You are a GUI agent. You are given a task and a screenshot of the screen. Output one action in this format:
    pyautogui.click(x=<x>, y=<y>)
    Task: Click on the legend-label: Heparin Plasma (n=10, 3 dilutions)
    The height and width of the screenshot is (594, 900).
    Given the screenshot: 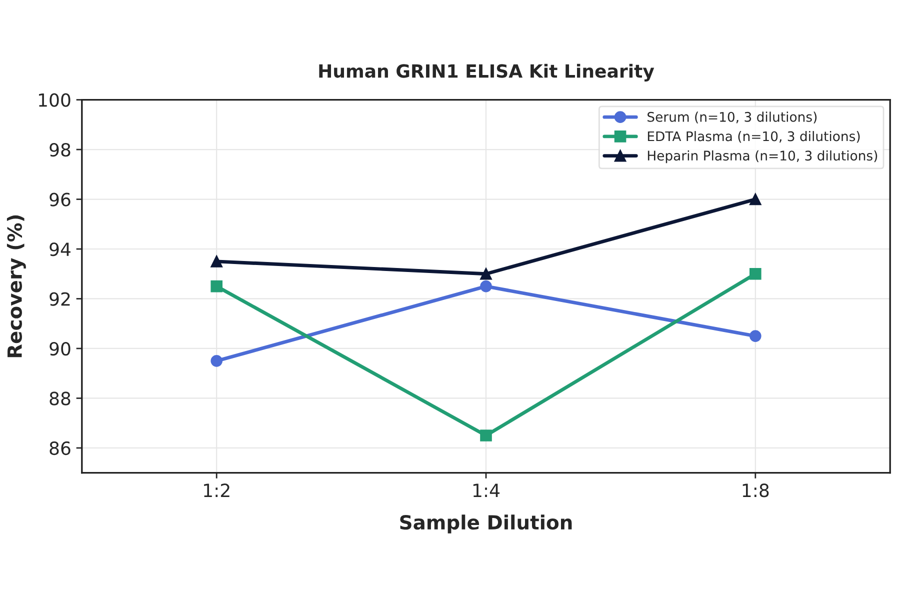 What is the action you would take?
    pyautogui.click(x=763, y=157)
    